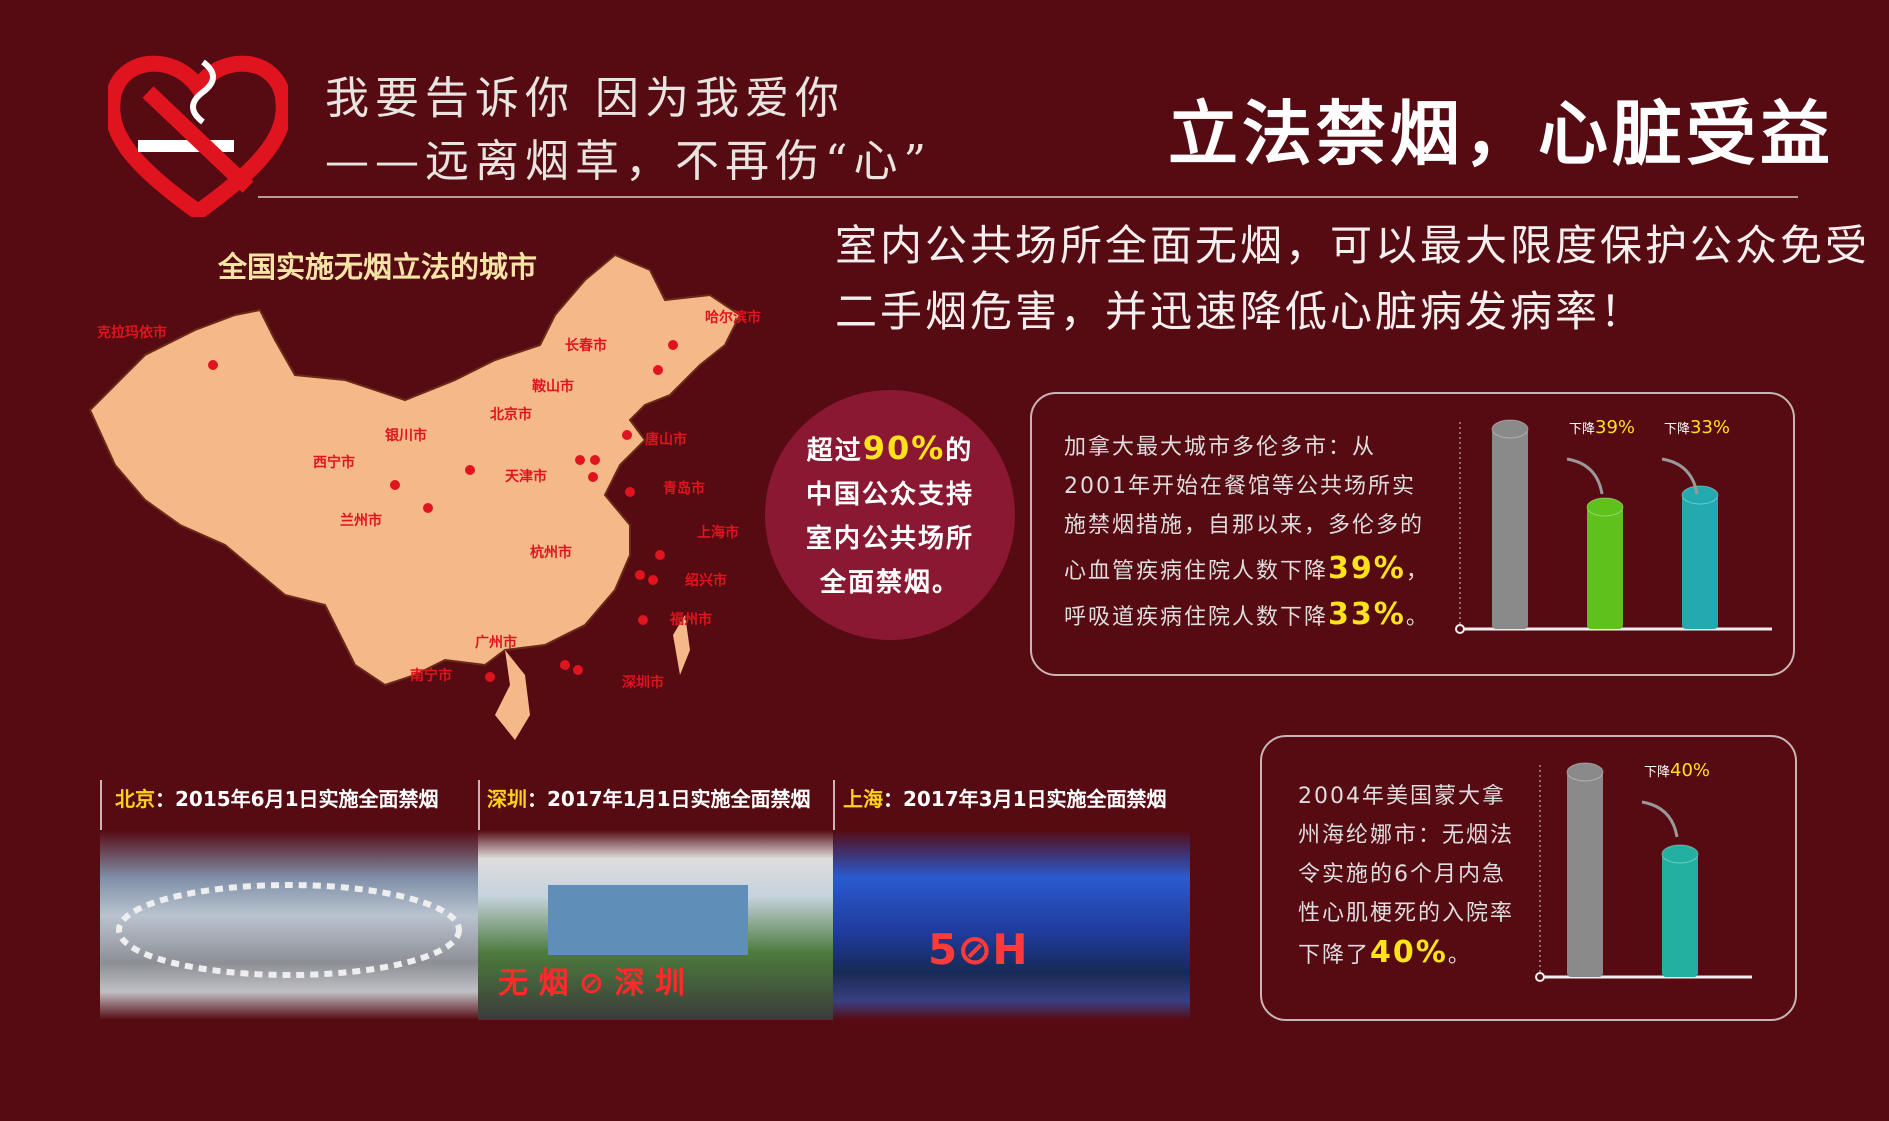  I want to click on caption-shenzhen: 深圳：2017年1月1日实施全面禁烟, so click(649, 797).